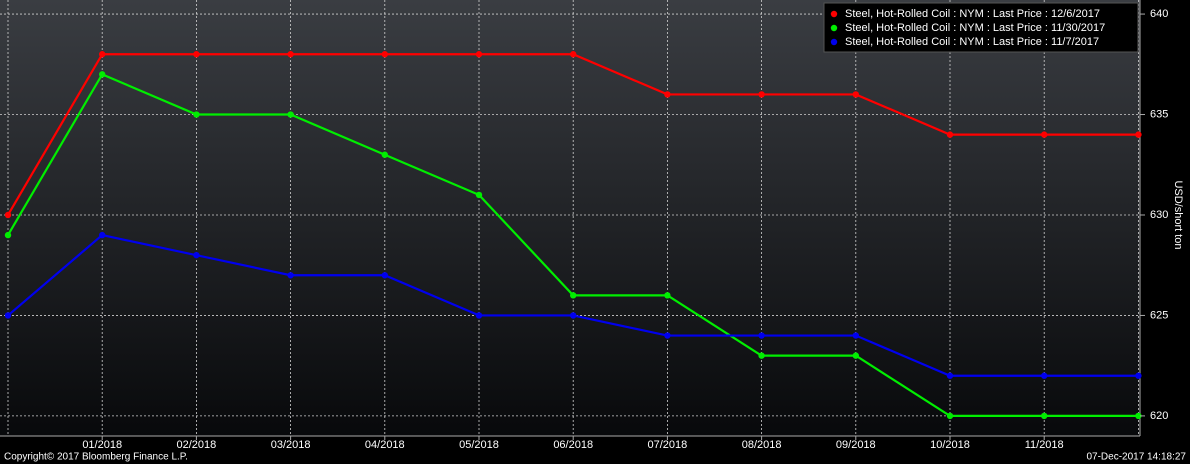  Describe the element at coordinates (856, 445) in the screenshot. I see `x-tick-label: 09/2018` at that location.